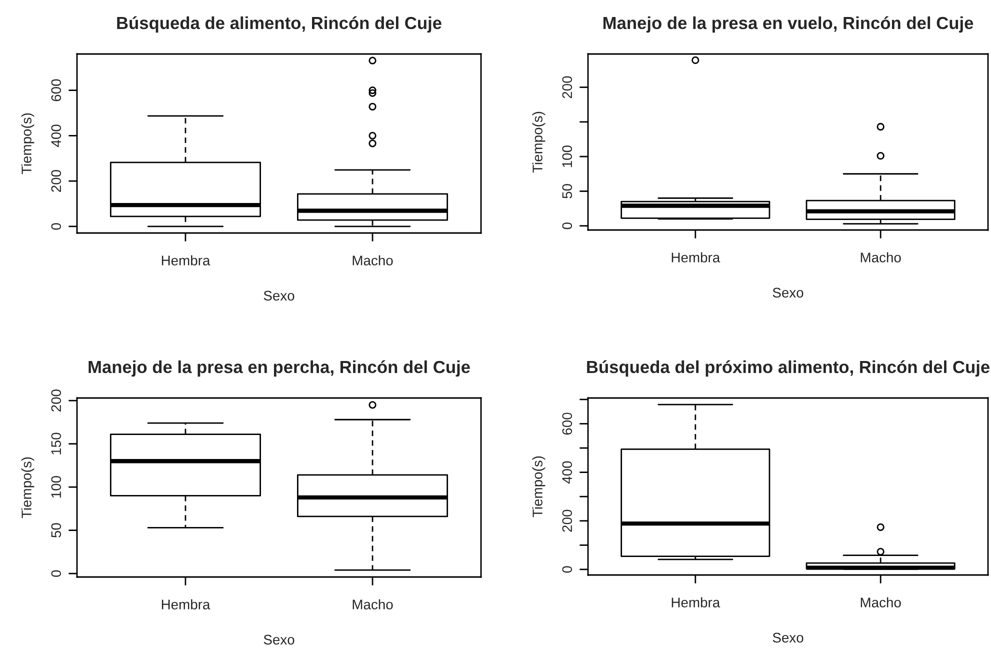 This screenshot has height=648, width=991. I want to click on y-tick-label: 150, so click(56, 443).